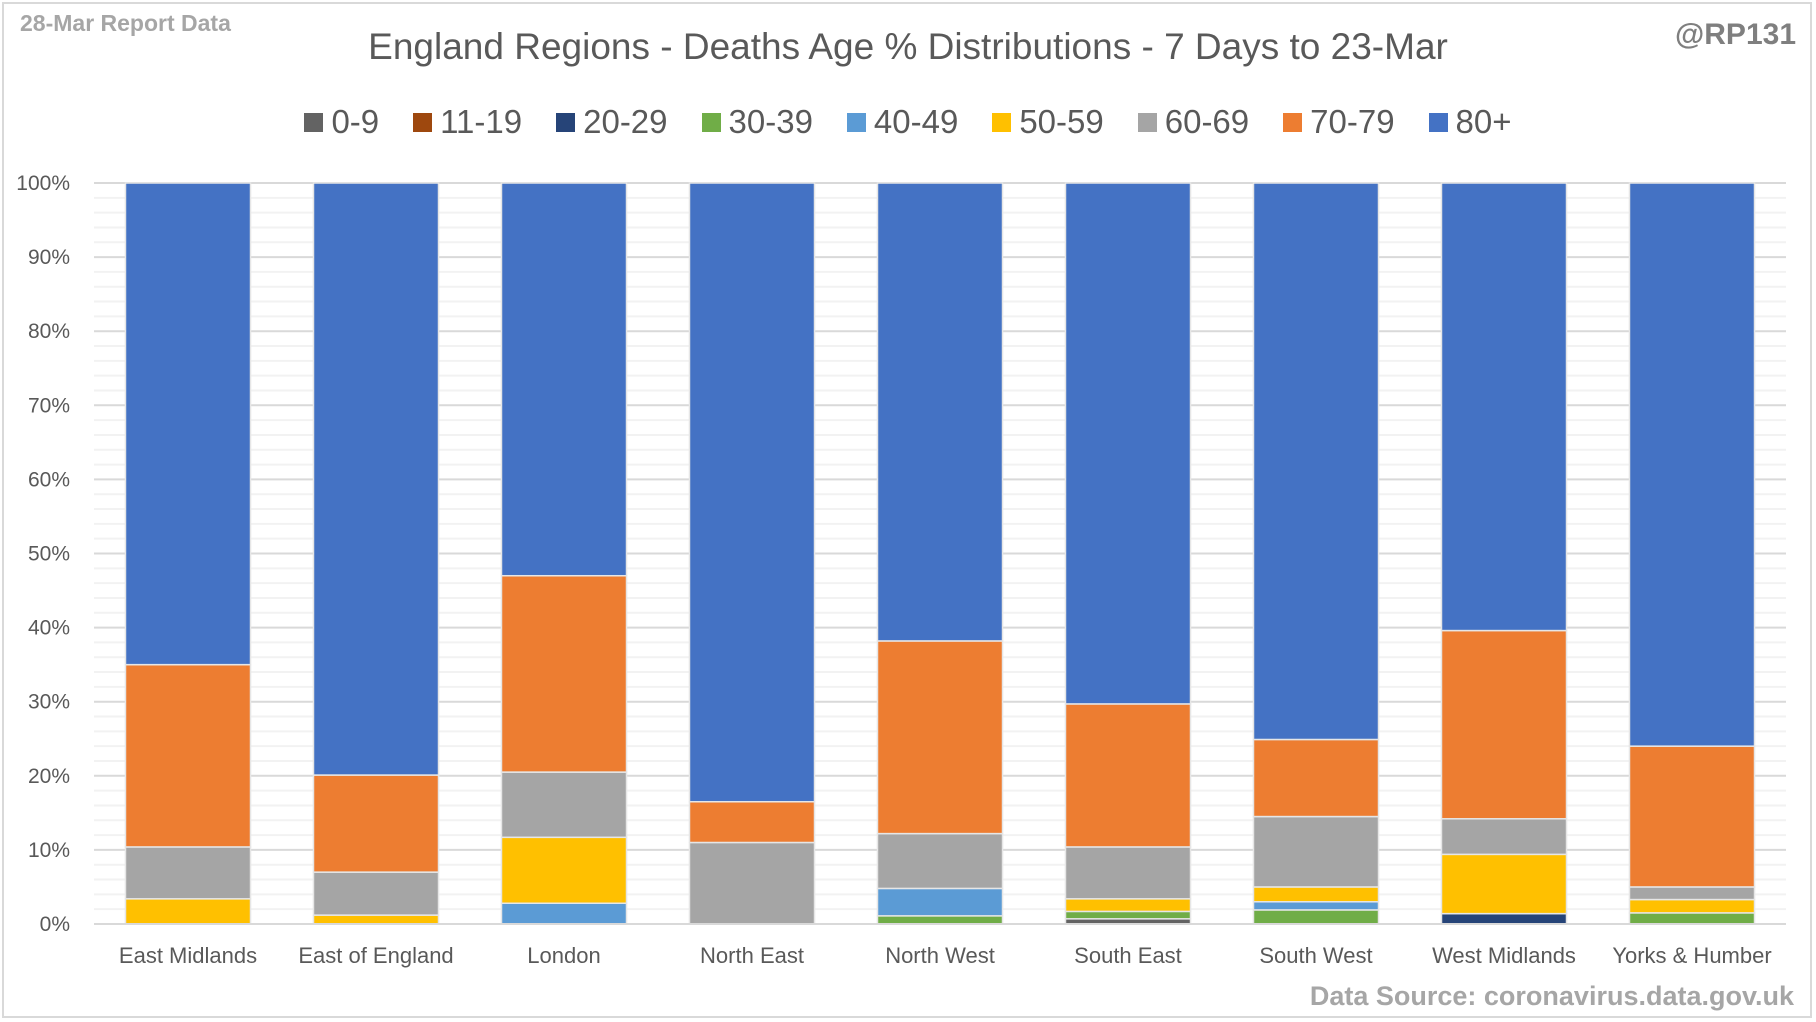 This screenshot has width=1816, height=1022. Describe the element at coordinates (1207, 121) in the screenshot. I see `legend-label: 60-69` at that location.